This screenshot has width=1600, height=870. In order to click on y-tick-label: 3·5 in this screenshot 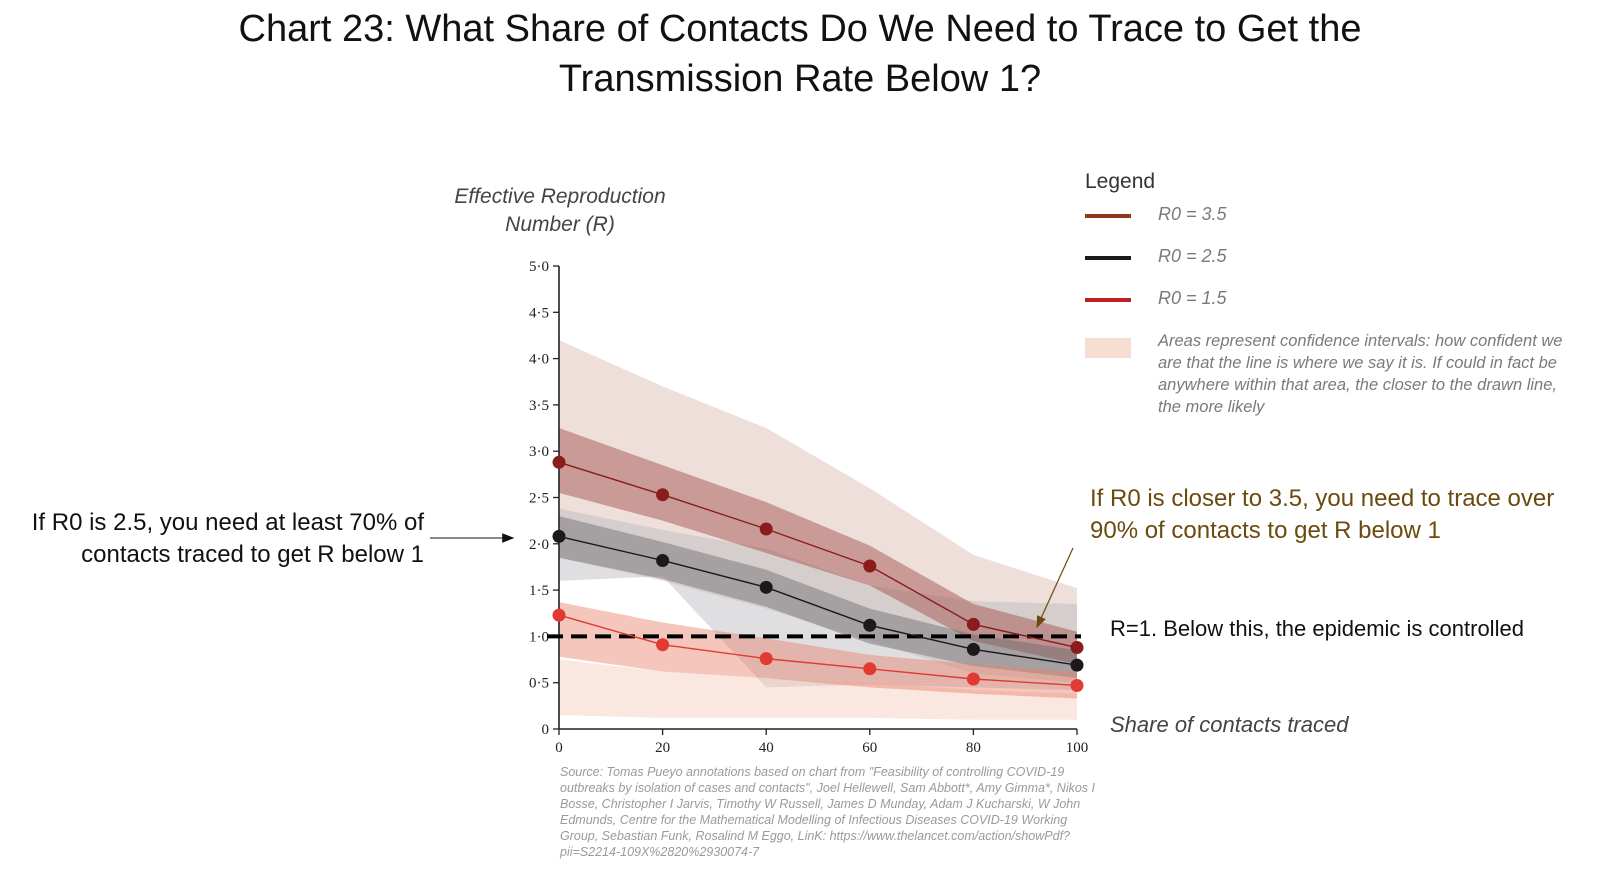, I will do `click(539, 406)`.